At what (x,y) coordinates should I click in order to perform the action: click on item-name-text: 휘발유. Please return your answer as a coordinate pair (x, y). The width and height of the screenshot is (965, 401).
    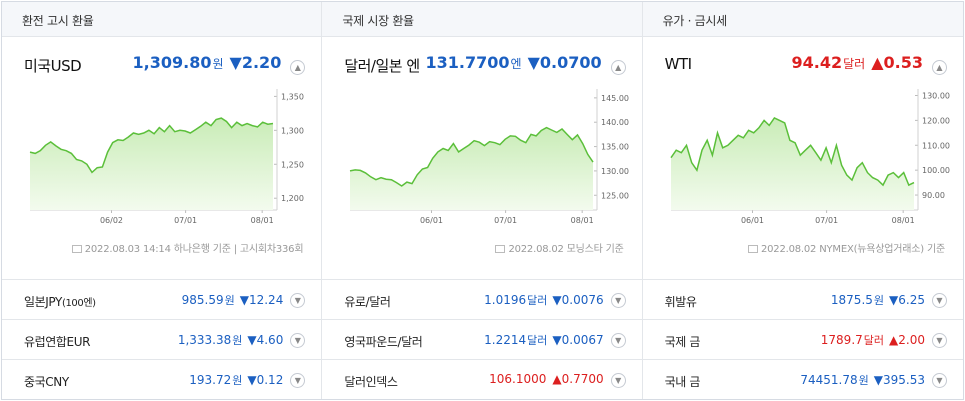
    Looking at the image, I should click on (680, 302).